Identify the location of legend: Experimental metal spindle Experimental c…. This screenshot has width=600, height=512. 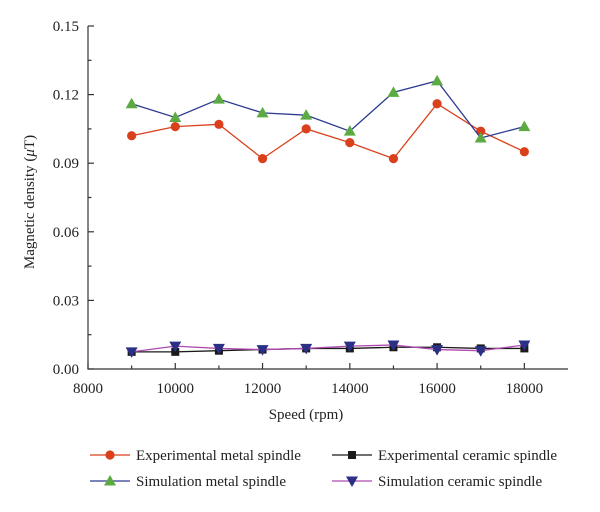
(323, 469).